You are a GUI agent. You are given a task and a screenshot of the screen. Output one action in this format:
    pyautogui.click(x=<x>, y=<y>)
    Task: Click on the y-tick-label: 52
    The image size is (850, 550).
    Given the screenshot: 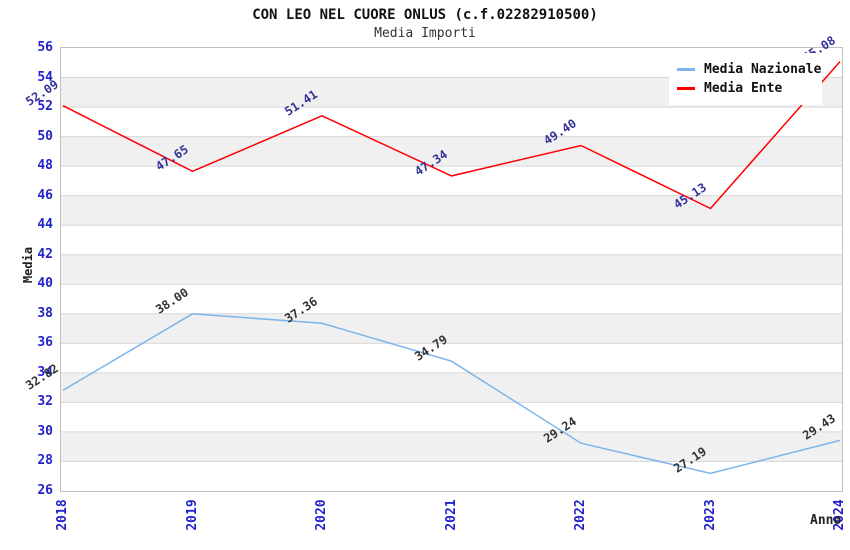 What is the action you would take?
    pyautogui.click(x=45, y=107)
    